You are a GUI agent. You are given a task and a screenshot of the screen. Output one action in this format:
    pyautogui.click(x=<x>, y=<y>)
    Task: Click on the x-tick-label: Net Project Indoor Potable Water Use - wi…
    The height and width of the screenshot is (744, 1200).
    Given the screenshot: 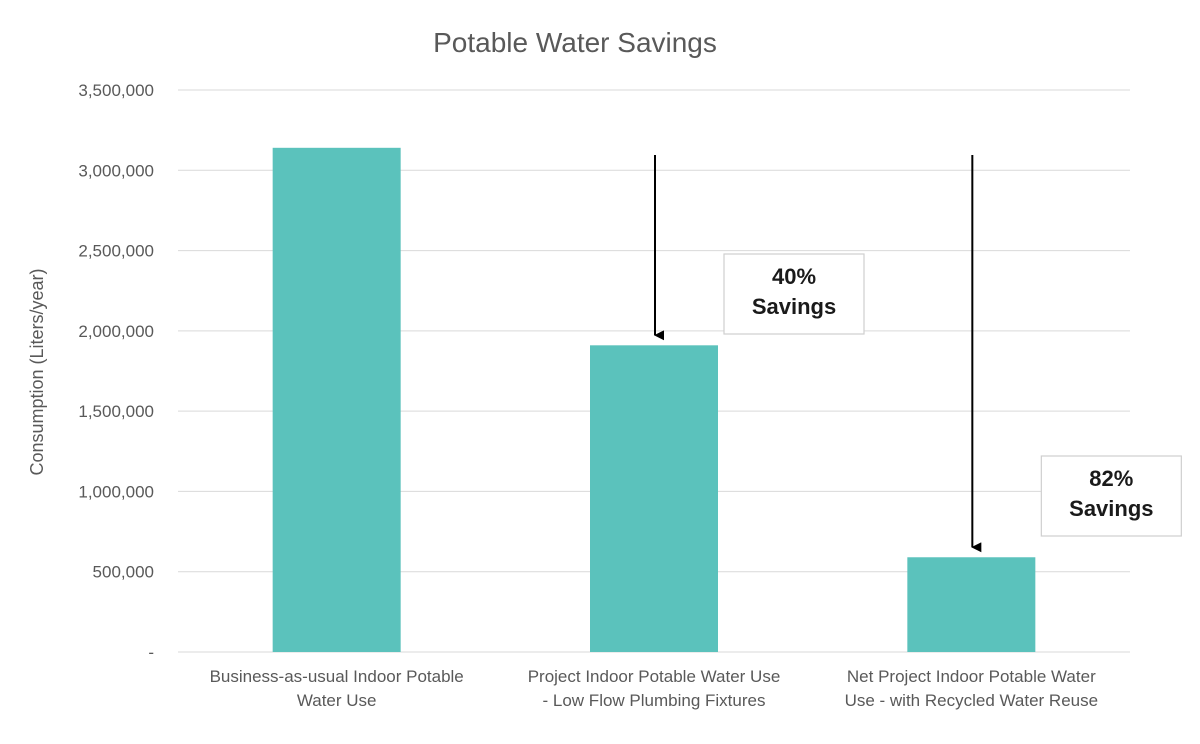 What is the action you would take?
    pyautogui.click(x=972, y=688)
    